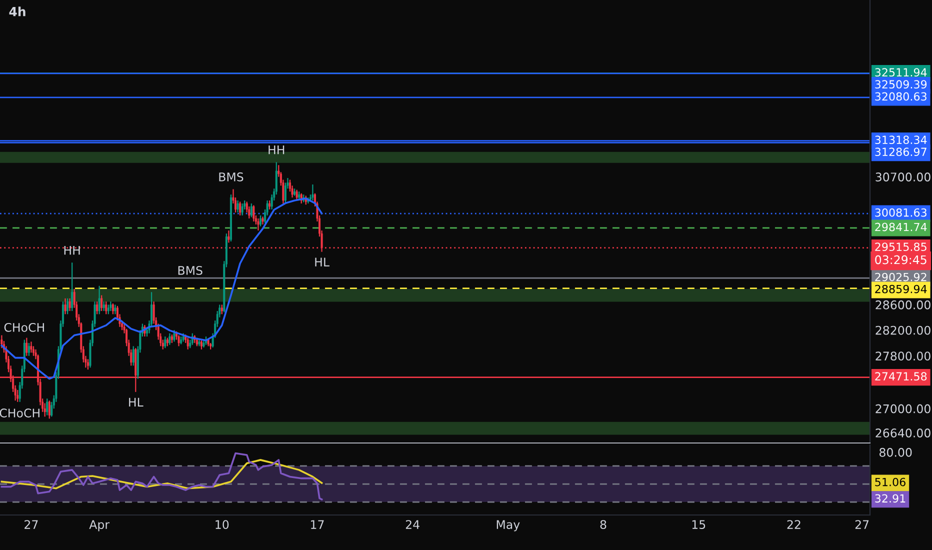  I want to click on ref-line-label: 29025.92, so click(900, 277).